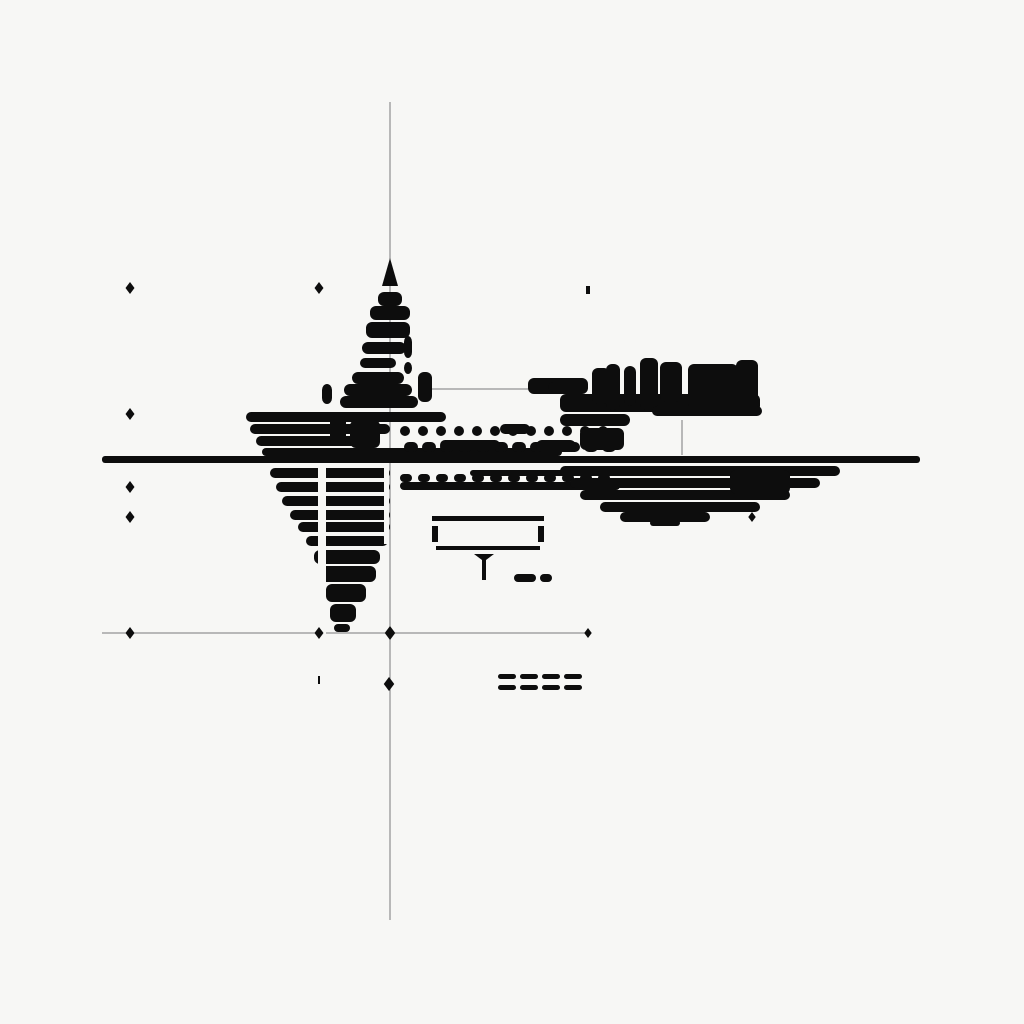 This screenshot has height=1024, width=1024. Describe the element at coordinates (390, 272) in the screenshot. I see `spire-tip` at that location.